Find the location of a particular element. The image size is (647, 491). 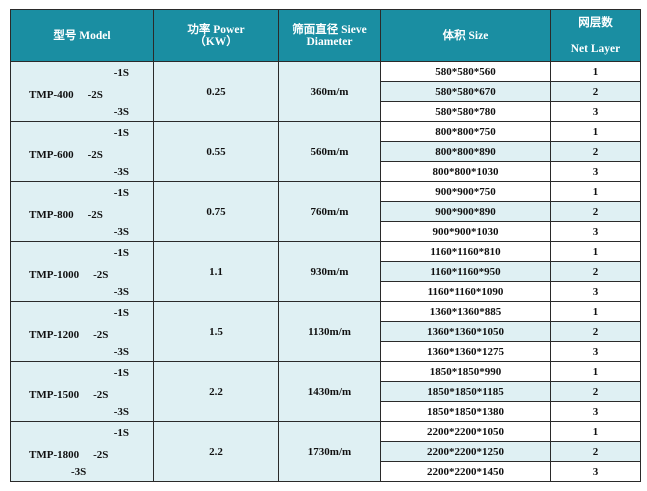

model-cell: -1S TMP-800 -2S -3S is located at coordinates (82, 211).